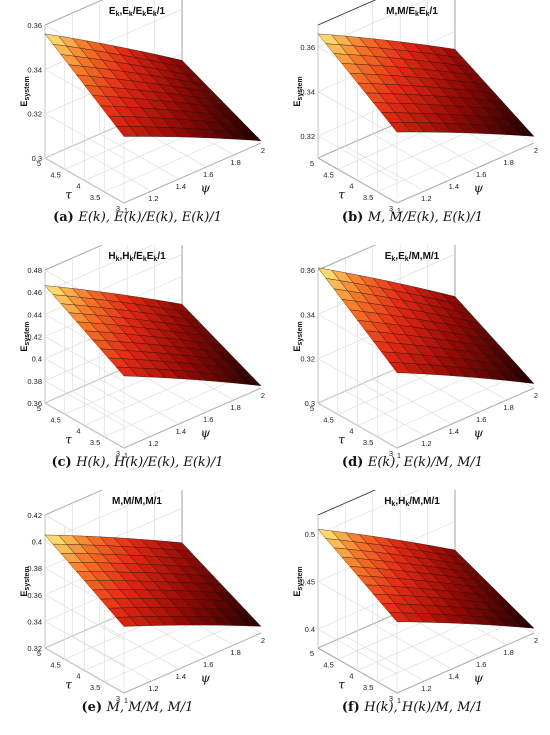  What do you see at coordinates (412, 257) in the screenshot?
I see `chart-title: Ek,Ek/M,M/1` at bounding box center [412, 257].